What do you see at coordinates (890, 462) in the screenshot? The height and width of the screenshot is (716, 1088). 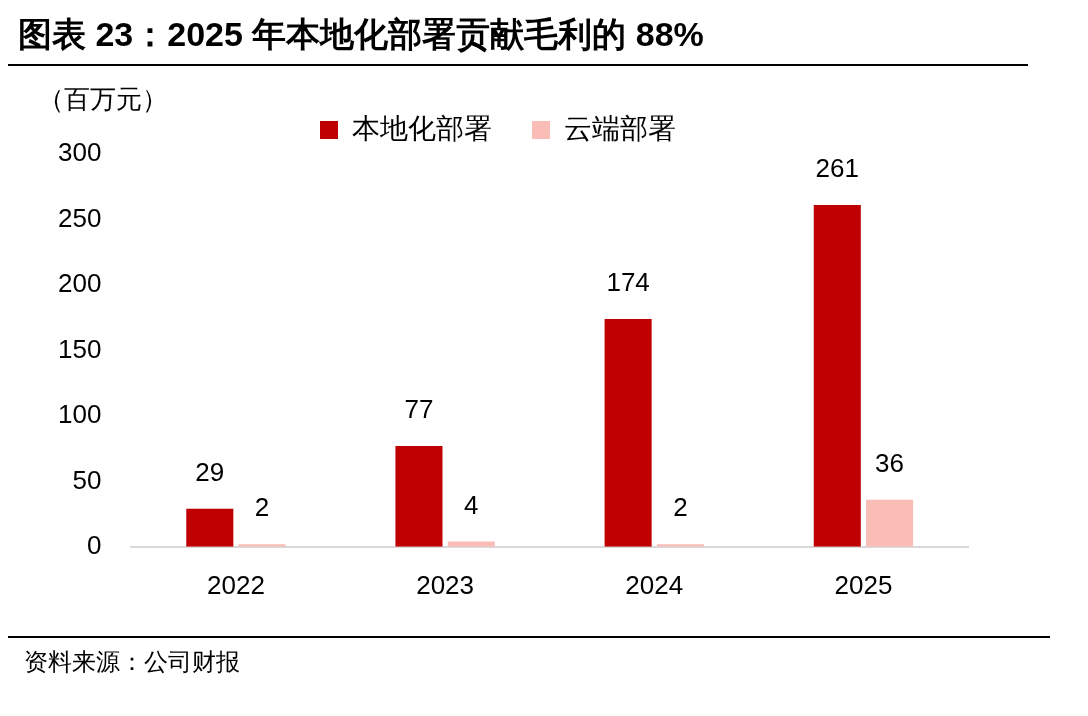 I see `data-label: 36` at bounding box center [890, 462].